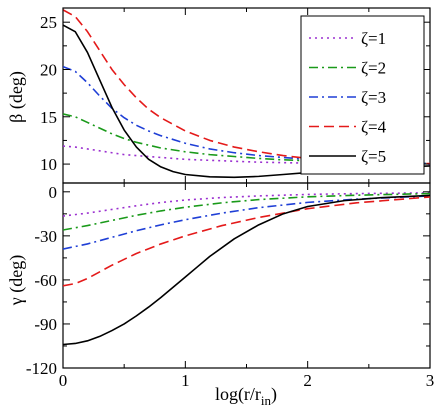 The image size is (436, 413). I want to click on legend: ζ=1 ζ=2 ζ=3 ζ=4 ζ=5, so click(362, 95).